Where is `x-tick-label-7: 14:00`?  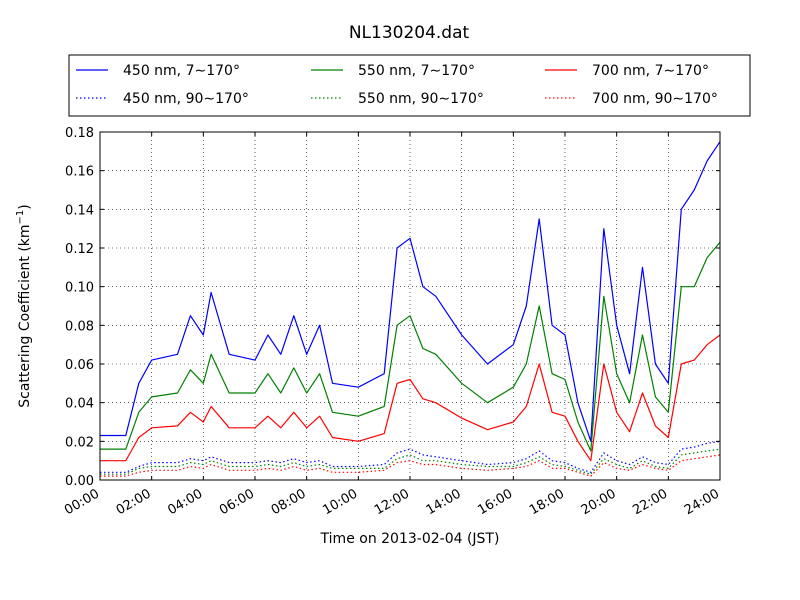
x-tick-label-7: 14:00 is located at coordinates (444, 502).